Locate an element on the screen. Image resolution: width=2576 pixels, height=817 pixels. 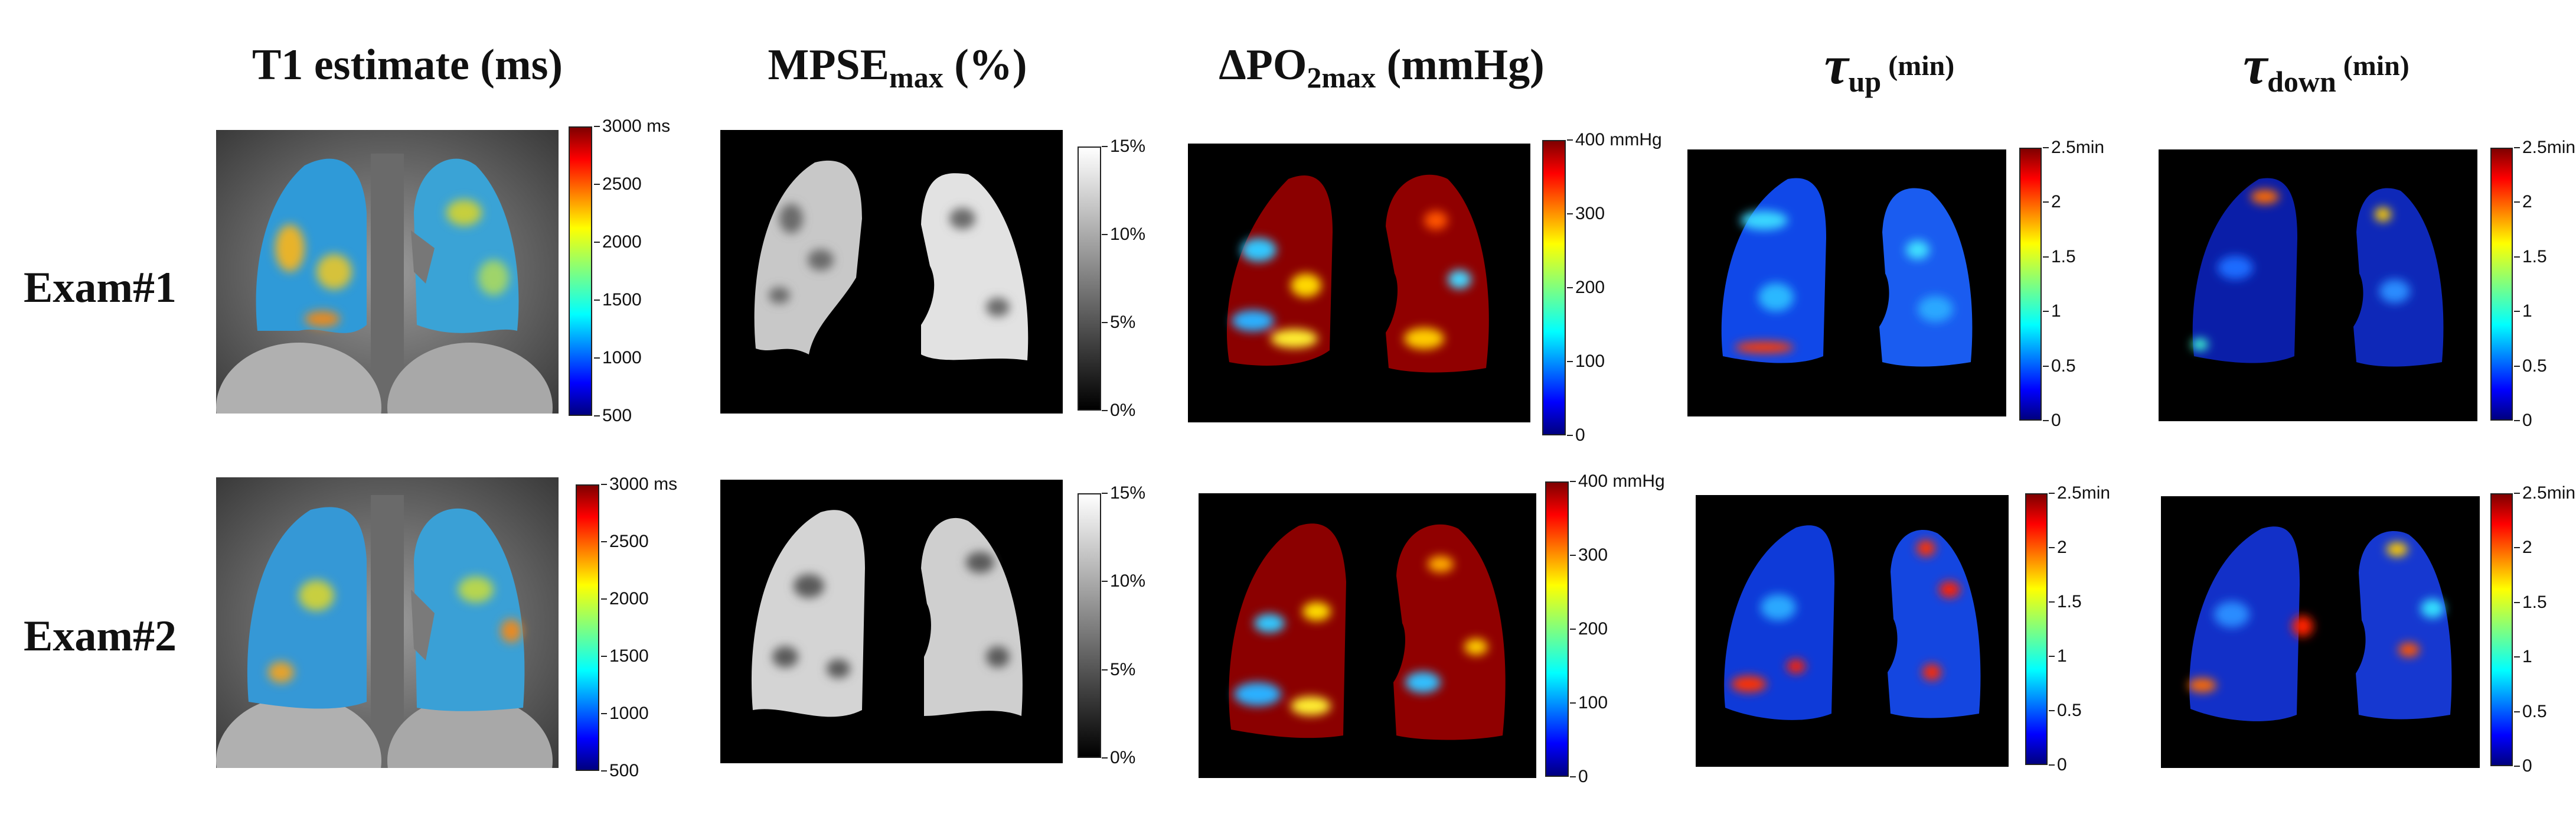
t1-map-exam2 is located at coordinates (387, 622).